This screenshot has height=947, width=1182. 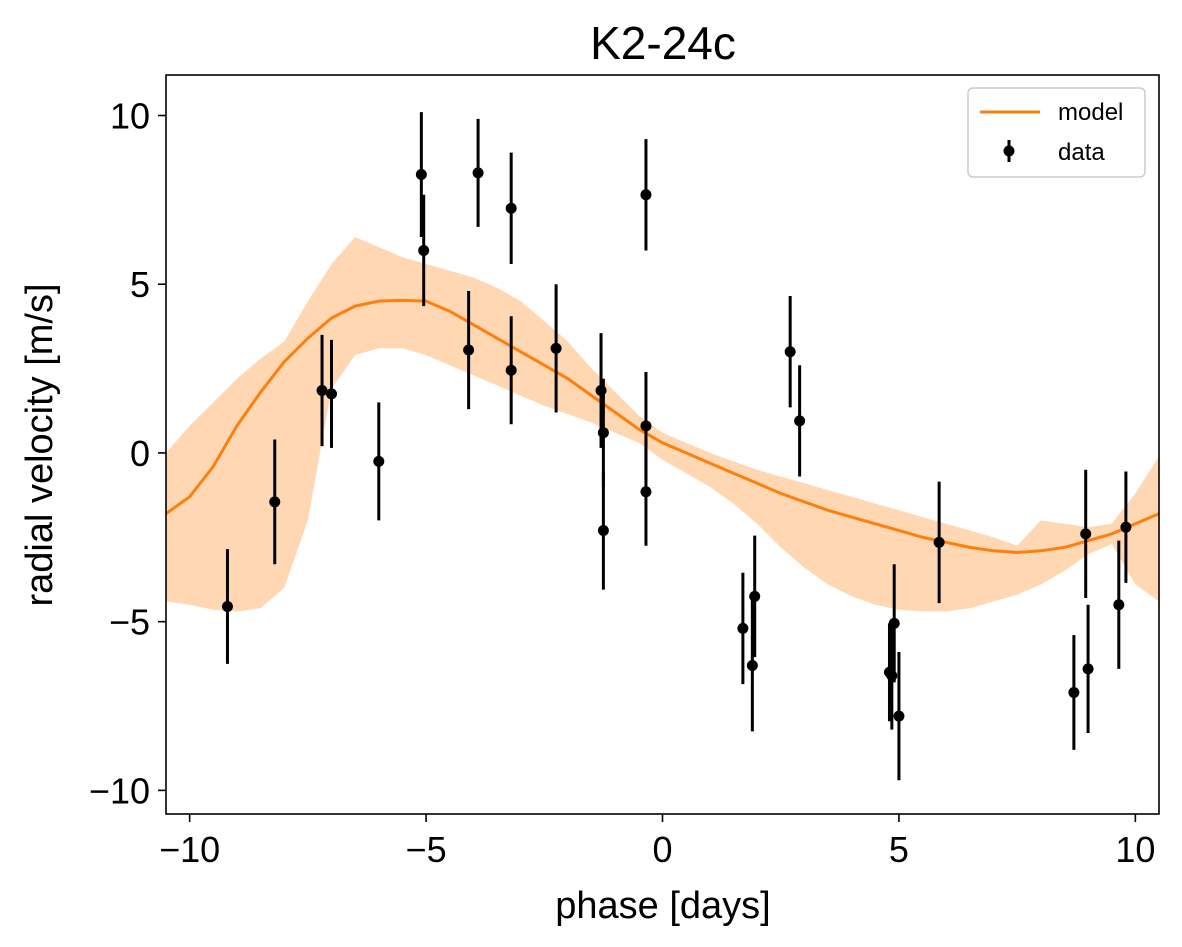 I want to click on chart-title: K2-24c, so click(x=663, y=43).